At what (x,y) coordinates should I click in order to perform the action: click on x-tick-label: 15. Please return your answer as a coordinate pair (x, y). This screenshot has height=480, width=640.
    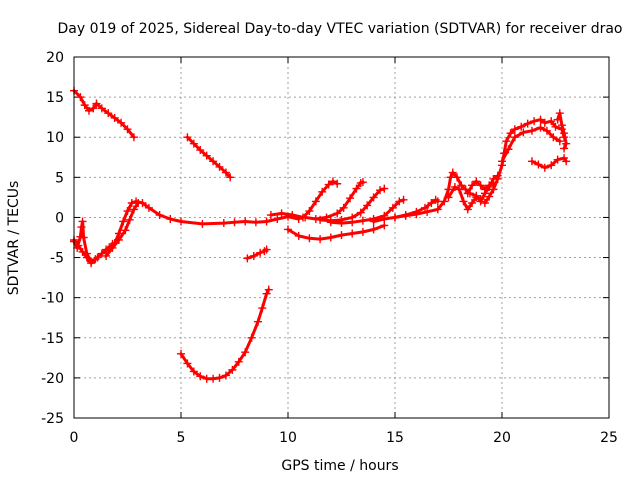
    Looking at the image, I should click on (395, 438).